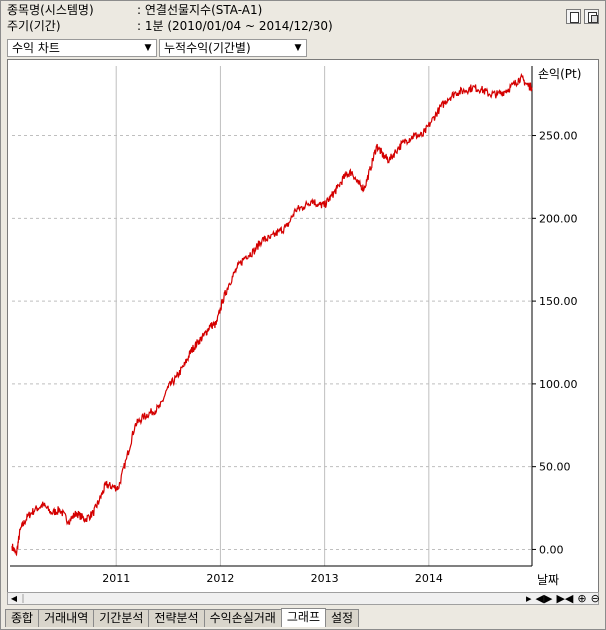 The height and width of the screenshot is (630, 606). I want to click on tab-3: 전략분석, so click(176, 618).